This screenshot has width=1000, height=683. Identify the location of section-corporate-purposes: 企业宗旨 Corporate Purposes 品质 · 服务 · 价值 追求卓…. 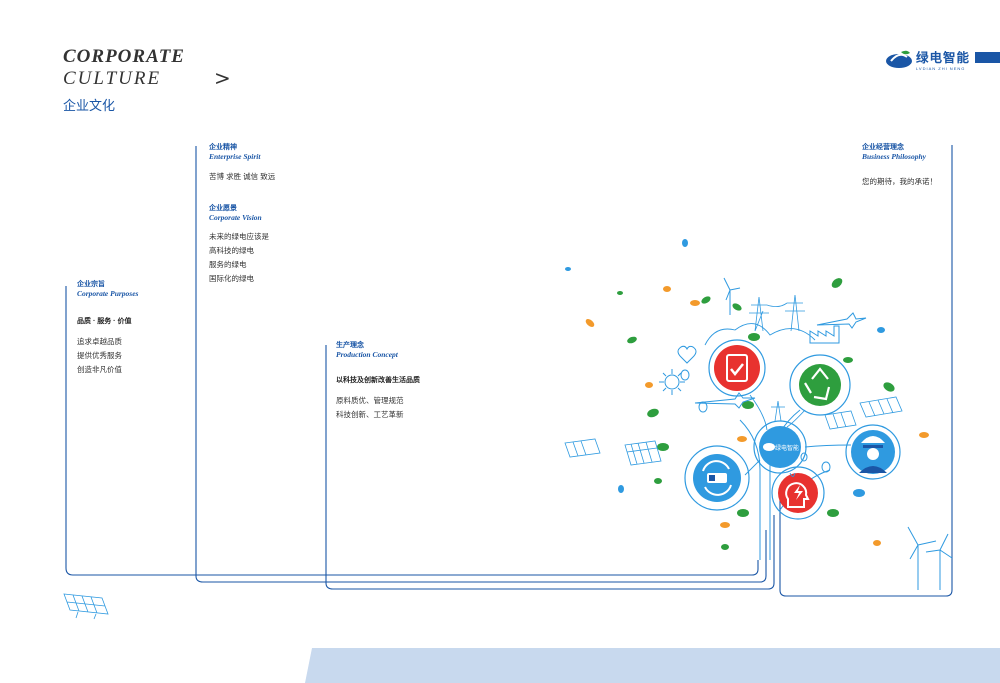
(107, 328).